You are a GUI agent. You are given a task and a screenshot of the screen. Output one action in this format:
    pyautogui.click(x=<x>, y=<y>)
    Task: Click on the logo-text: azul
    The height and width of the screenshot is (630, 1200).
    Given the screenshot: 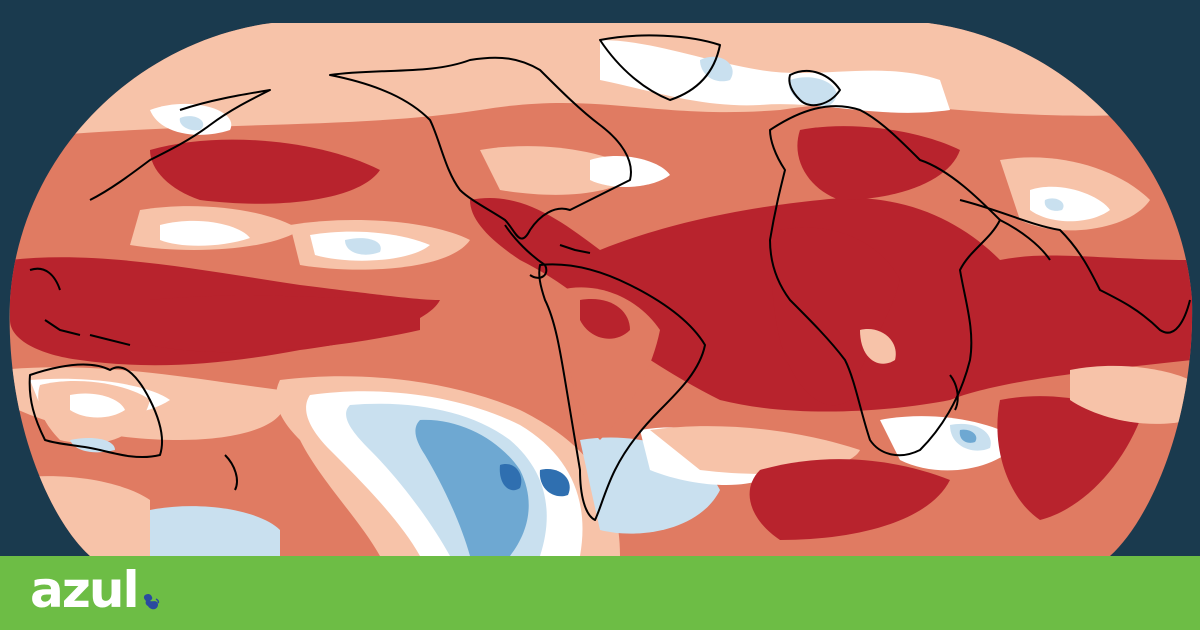 What is the action you would take?
    pyautogui.click(x=85, y=590)
    